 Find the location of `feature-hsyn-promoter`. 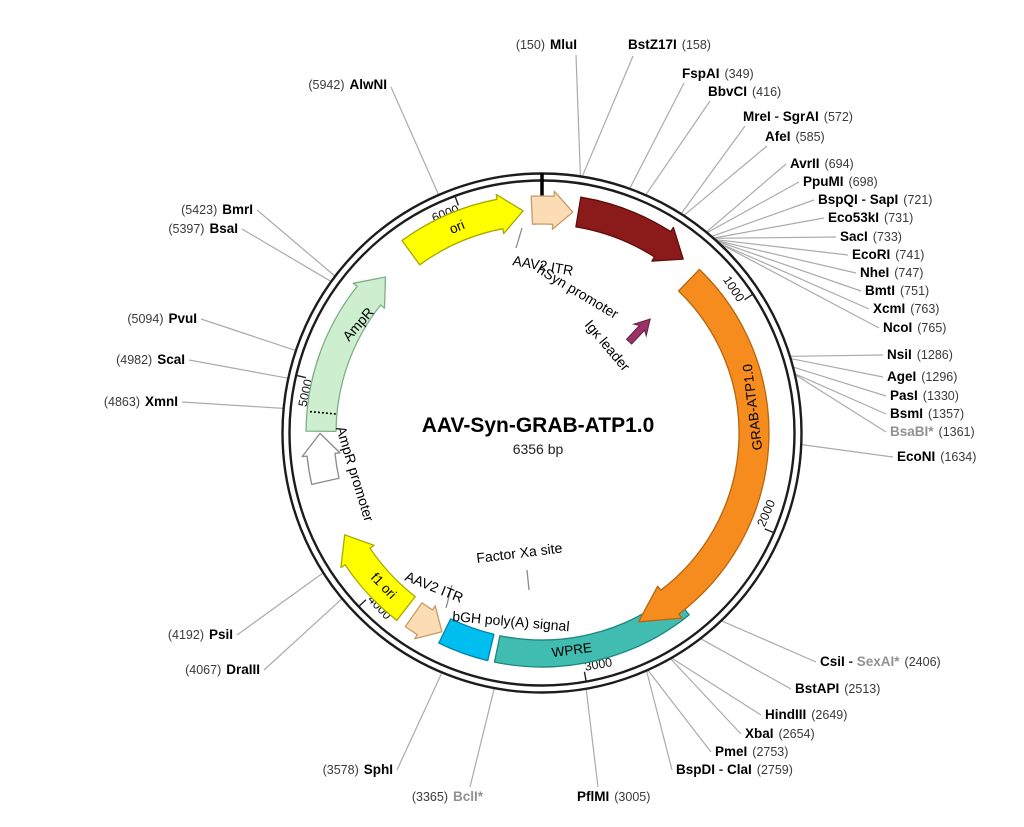

feature-hsyn-promoter is located at coordinates (629, 229).